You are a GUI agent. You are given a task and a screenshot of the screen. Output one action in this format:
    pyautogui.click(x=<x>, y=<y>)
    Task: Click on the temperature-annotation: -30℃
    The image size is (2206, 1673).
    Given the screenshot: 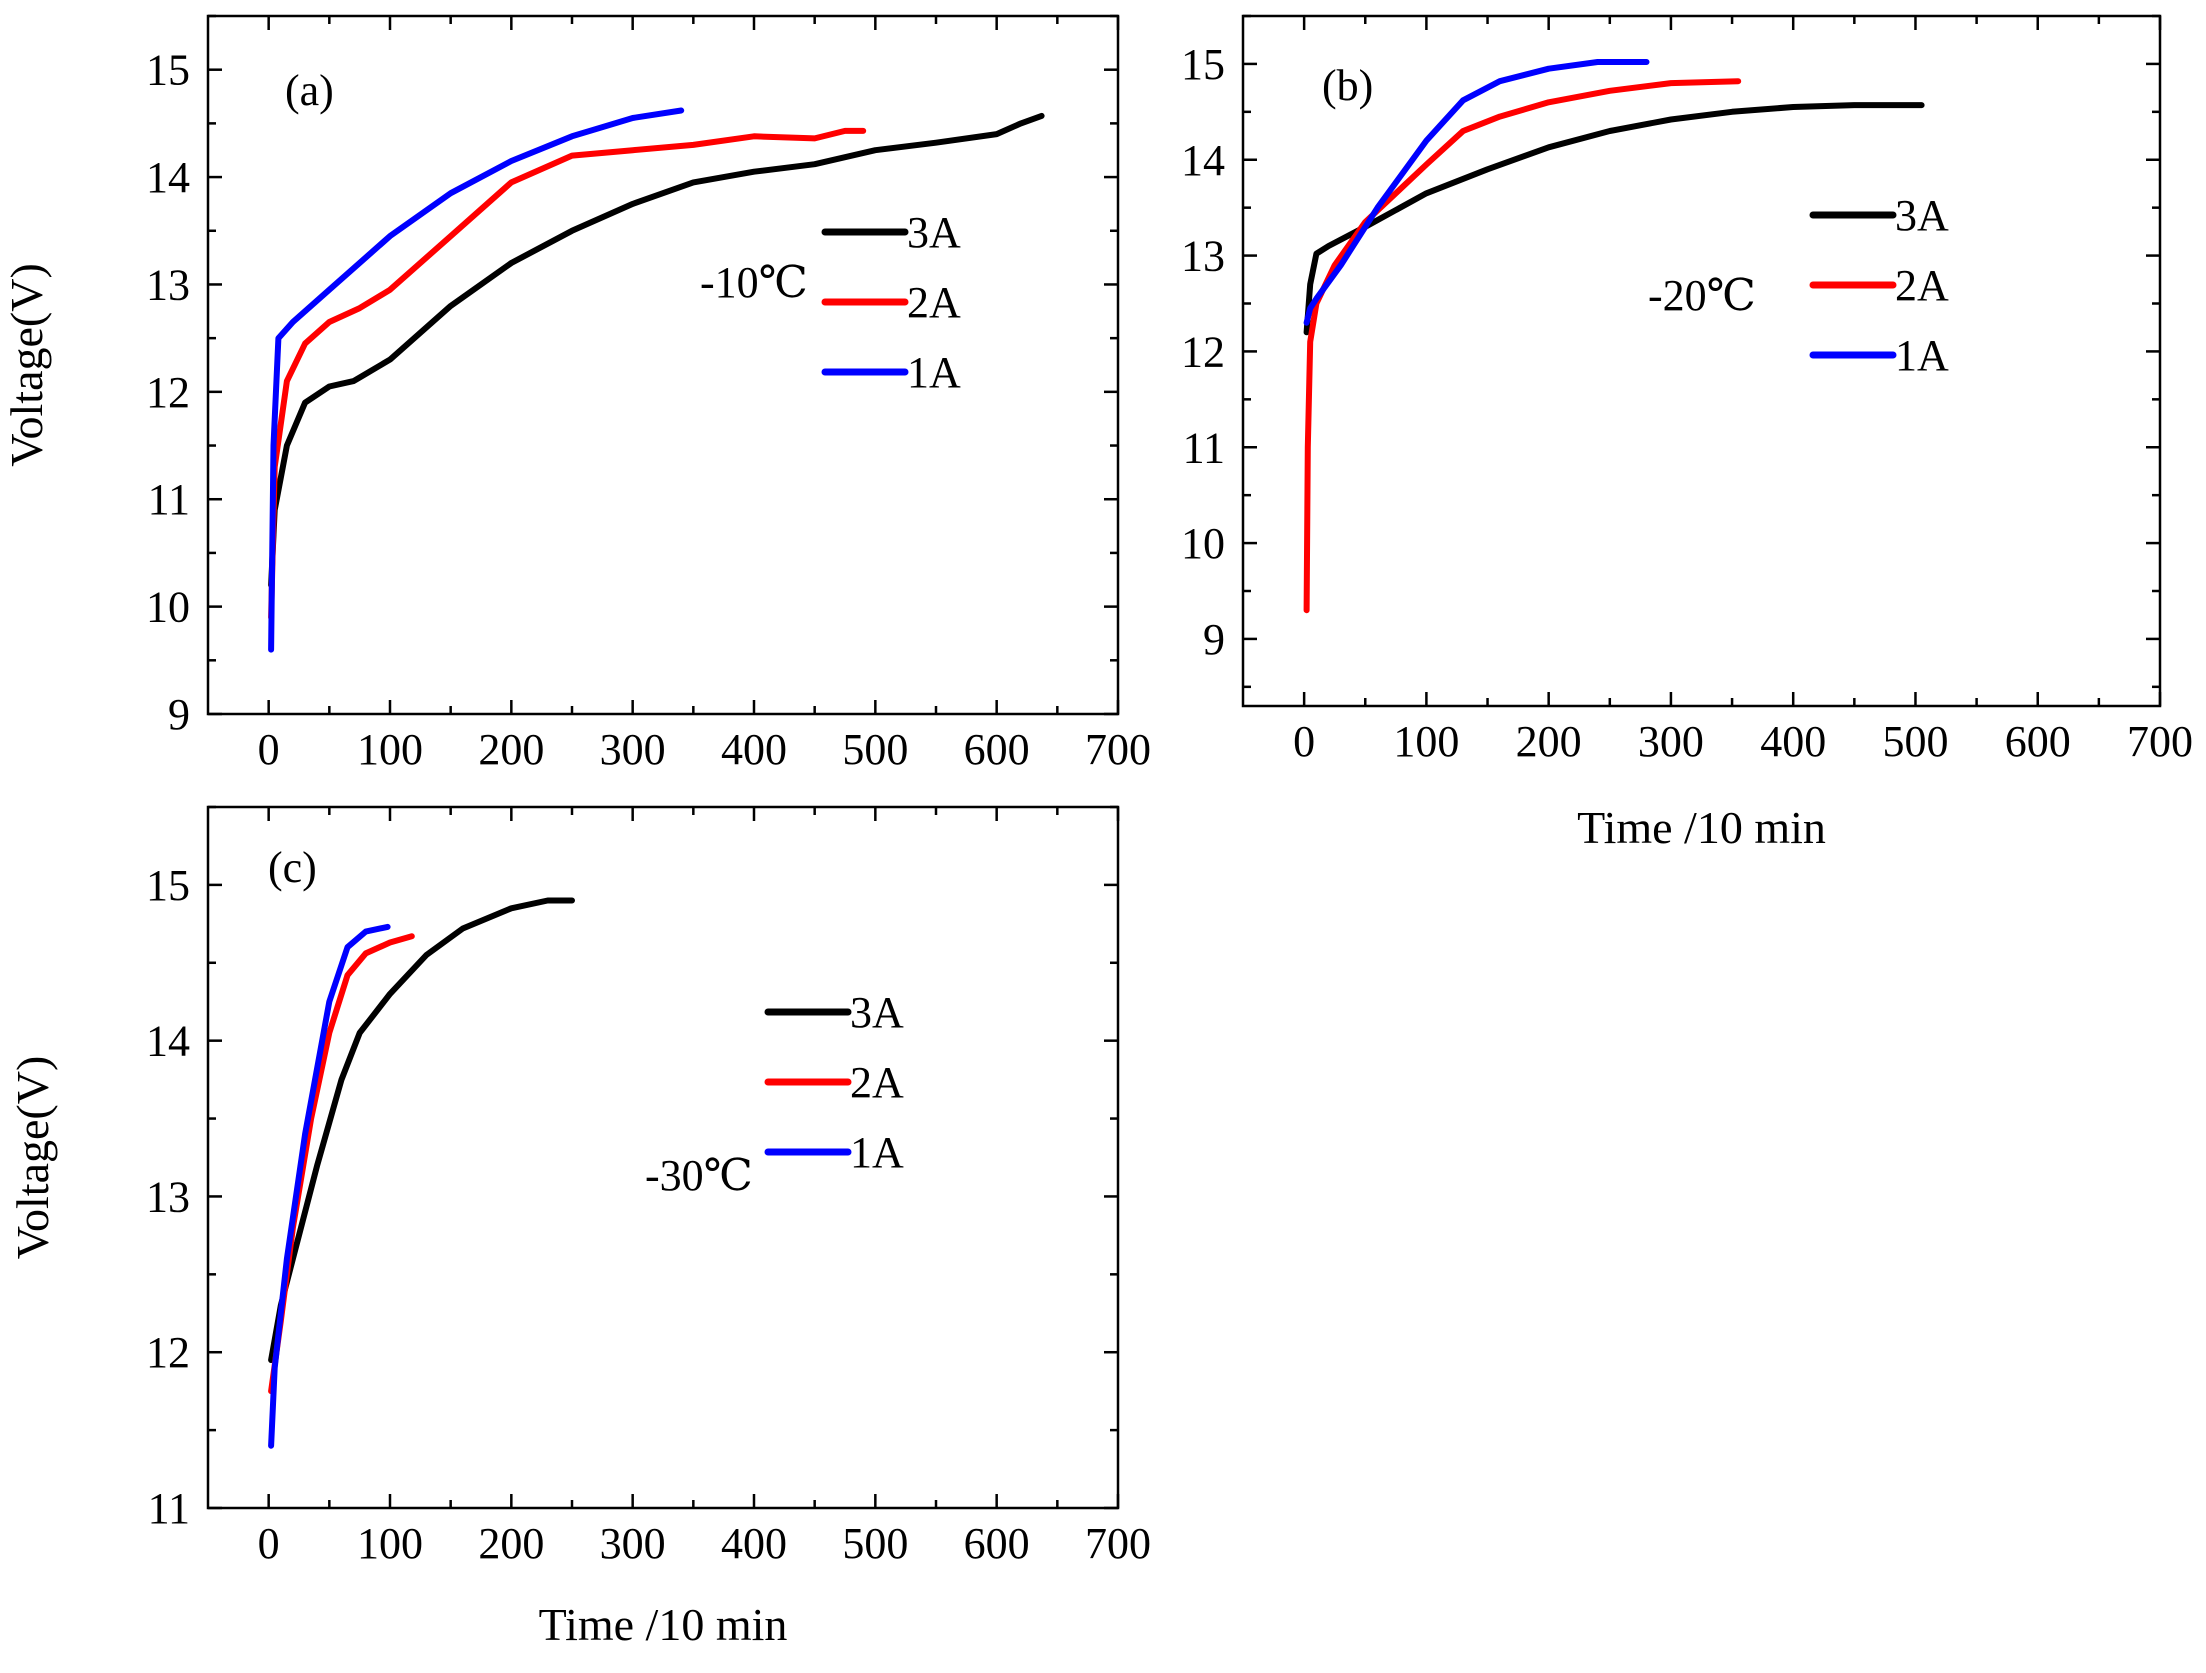 What is the action you would take?
    pyautogui.click(x=699, y=1175)
    